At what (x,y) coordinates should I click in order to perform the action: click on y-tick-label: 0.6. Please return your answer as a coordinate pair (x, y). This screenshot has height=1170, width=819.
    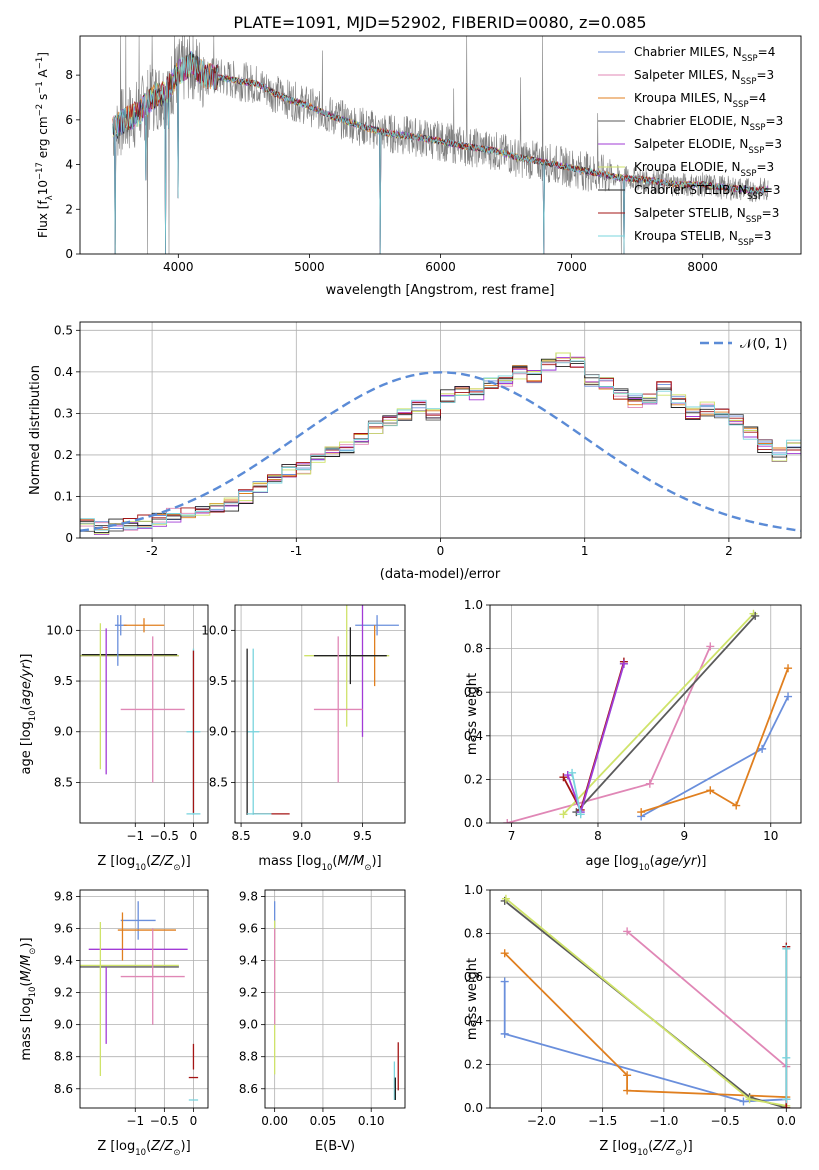
    Looking at the image, I should click on (473, 692).